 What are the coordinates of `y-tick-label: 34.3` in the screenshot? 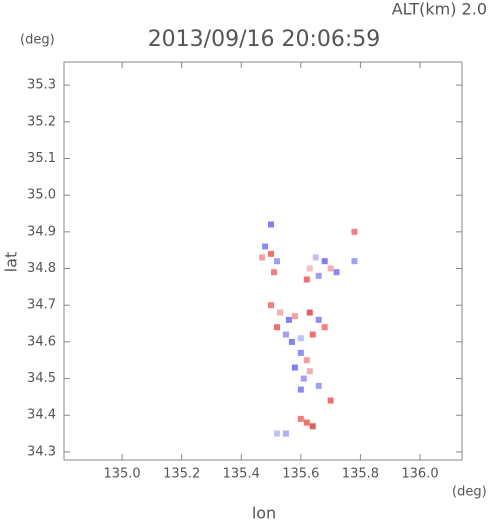 It's located at (41, 451).